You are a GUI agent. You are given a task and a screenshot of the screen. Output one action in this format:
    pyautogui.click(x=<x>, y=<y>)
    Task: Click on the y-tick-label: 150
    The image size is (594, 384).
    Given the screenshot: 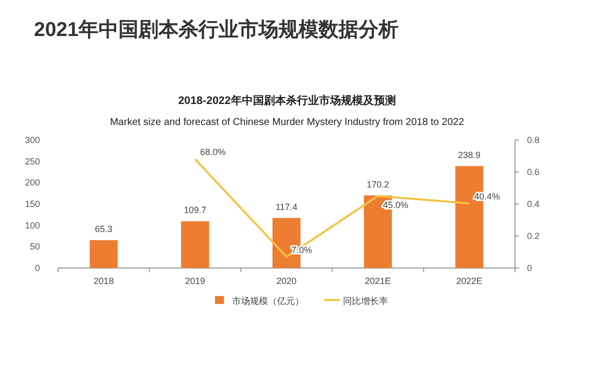 What is the action you would take?
    pyautogui.click(x=32, y=204)
    